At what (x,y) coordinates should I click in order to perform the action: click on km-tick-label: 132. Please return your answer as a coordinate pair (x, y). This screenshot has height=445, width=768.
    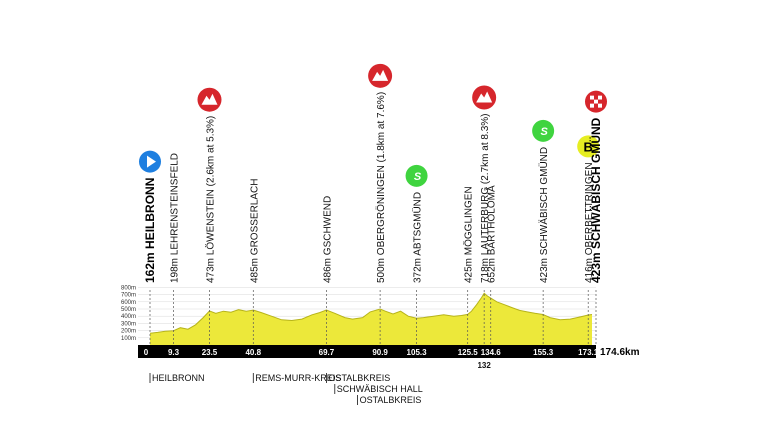
    Looking at the image, I should click on (484, 365).